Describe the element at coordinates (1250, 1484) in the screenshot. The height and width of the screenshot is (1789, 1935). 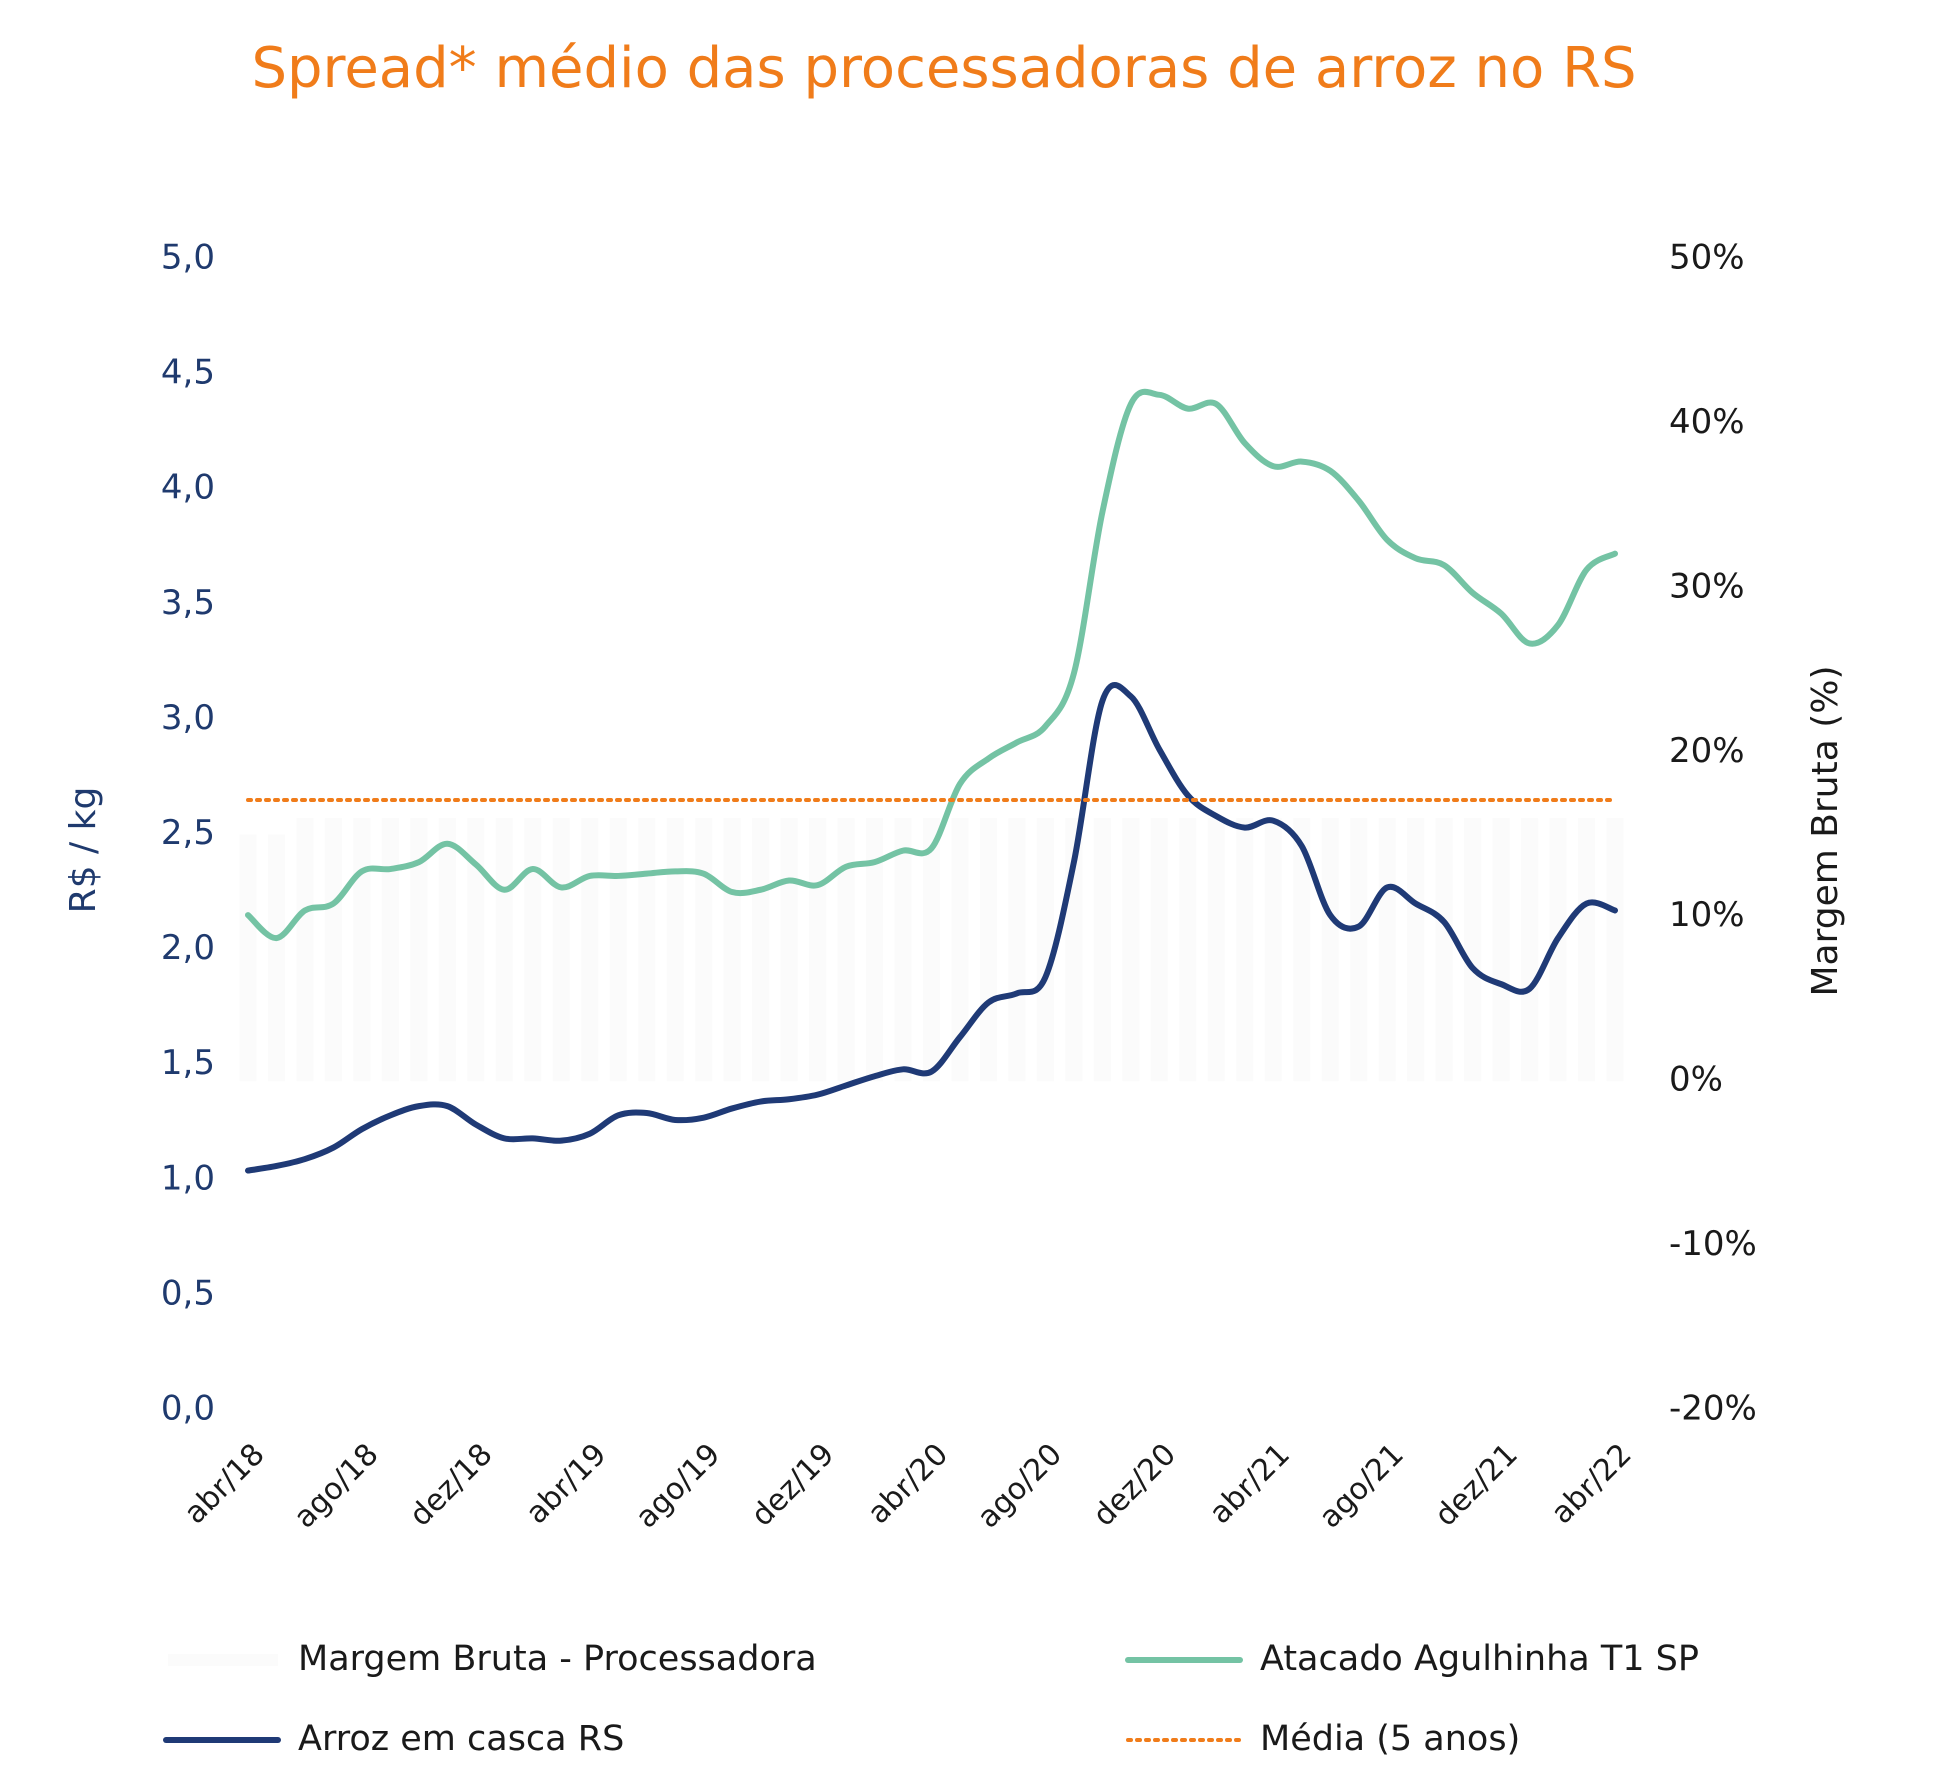
I see `x-tick-label: abr/21` at that location.